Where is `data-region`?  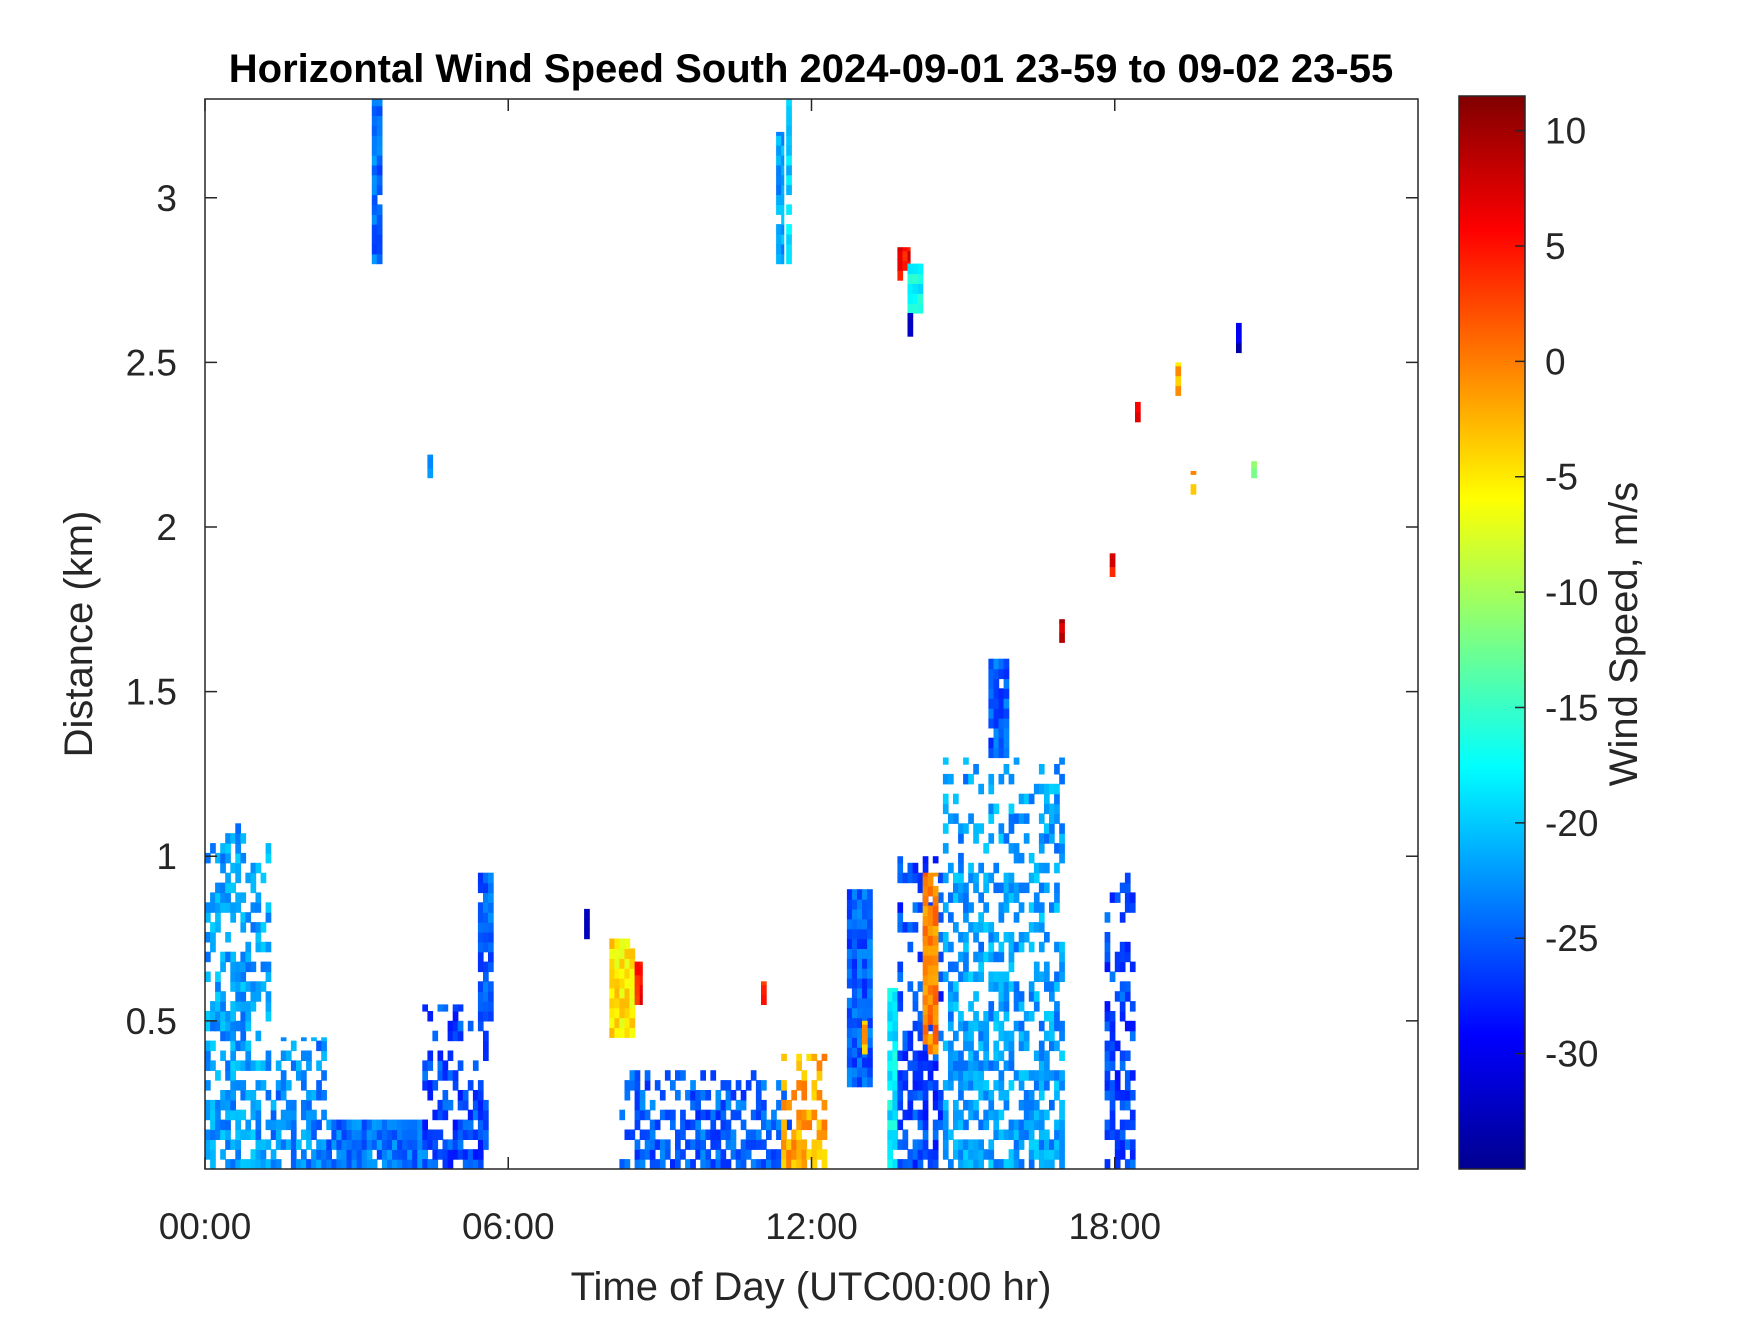 data-region is located at coordinates (638, 983).